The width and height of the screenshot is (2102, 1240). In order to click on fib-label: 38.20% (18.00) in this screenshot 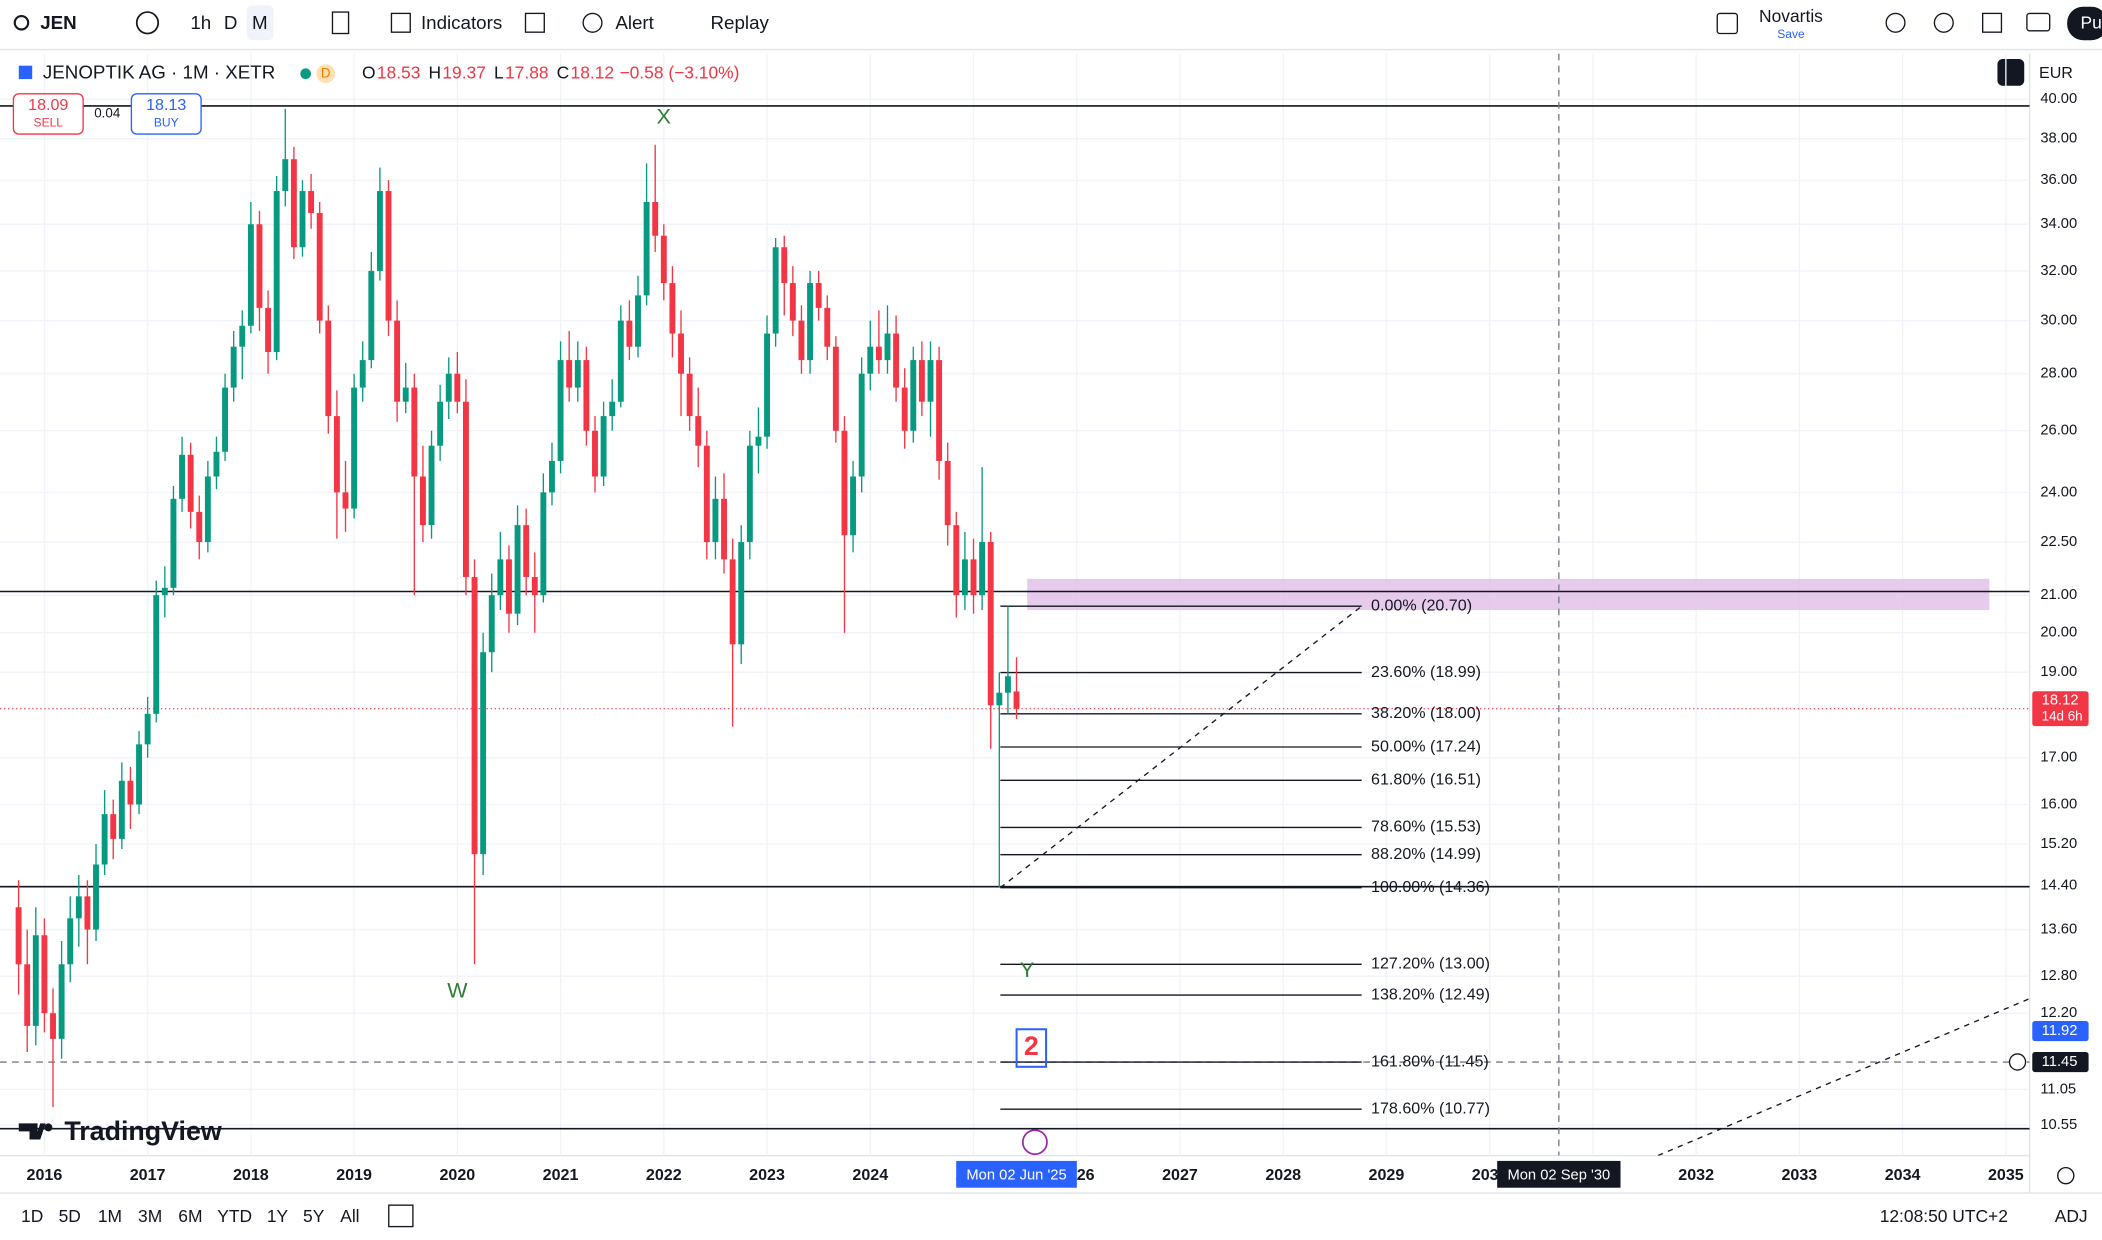, I will do `click(1426, 713)`.